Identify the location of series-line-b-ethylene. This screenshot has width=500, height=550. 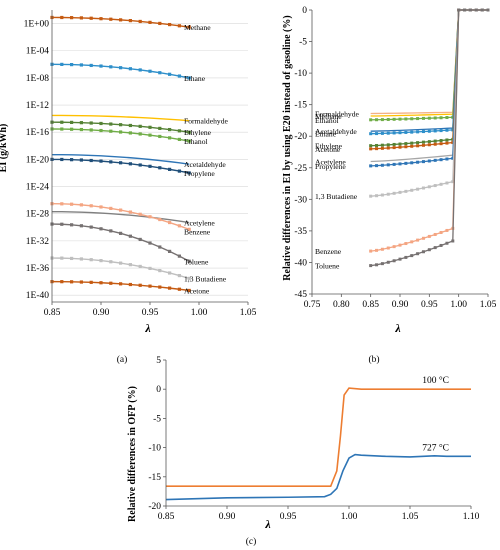
(429, 78).